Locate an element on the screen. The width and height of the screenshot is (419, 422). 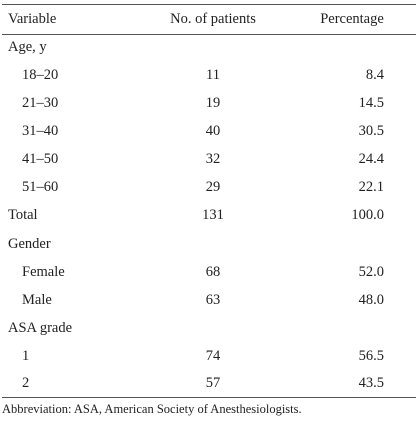
table-row: Male 63 48.0 is located at coordinates (209, 300).